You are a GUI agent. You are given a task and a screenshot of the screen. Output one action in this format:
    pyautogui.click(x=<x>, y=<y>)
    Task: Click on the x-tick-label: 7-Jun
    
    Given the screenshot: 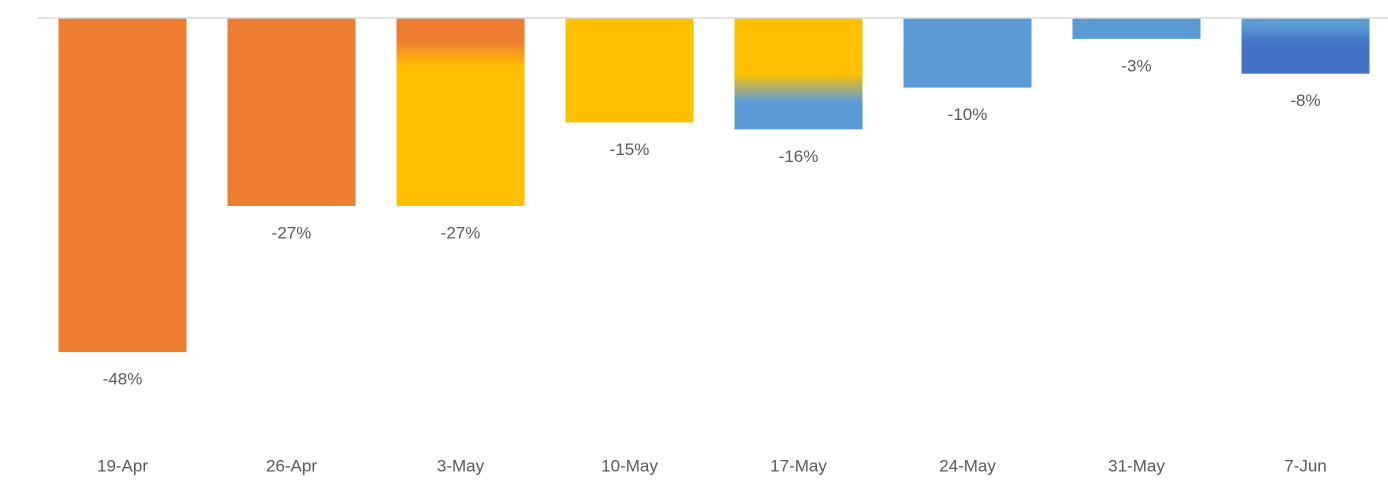 What is the action you would take?
    pyautogui.click(x=1305, y=465)
    